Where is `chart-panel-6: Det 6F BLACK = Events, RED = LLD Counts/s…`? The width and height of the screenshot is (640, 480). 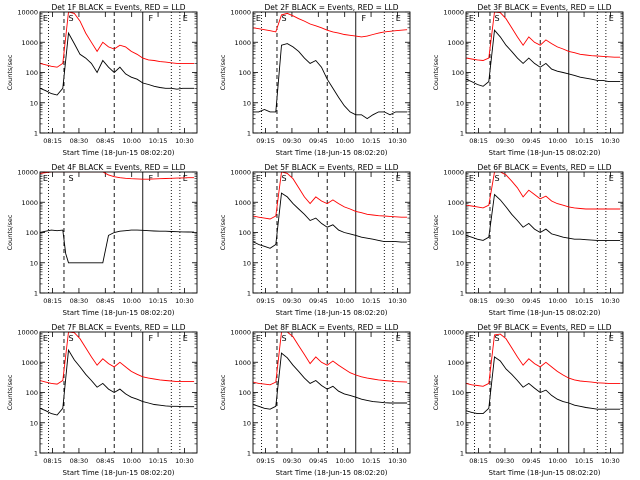 chart-panel-6: Det 6F BLACK = Events, RED = LLD Counts/s… is located at coordinates (528, 240).